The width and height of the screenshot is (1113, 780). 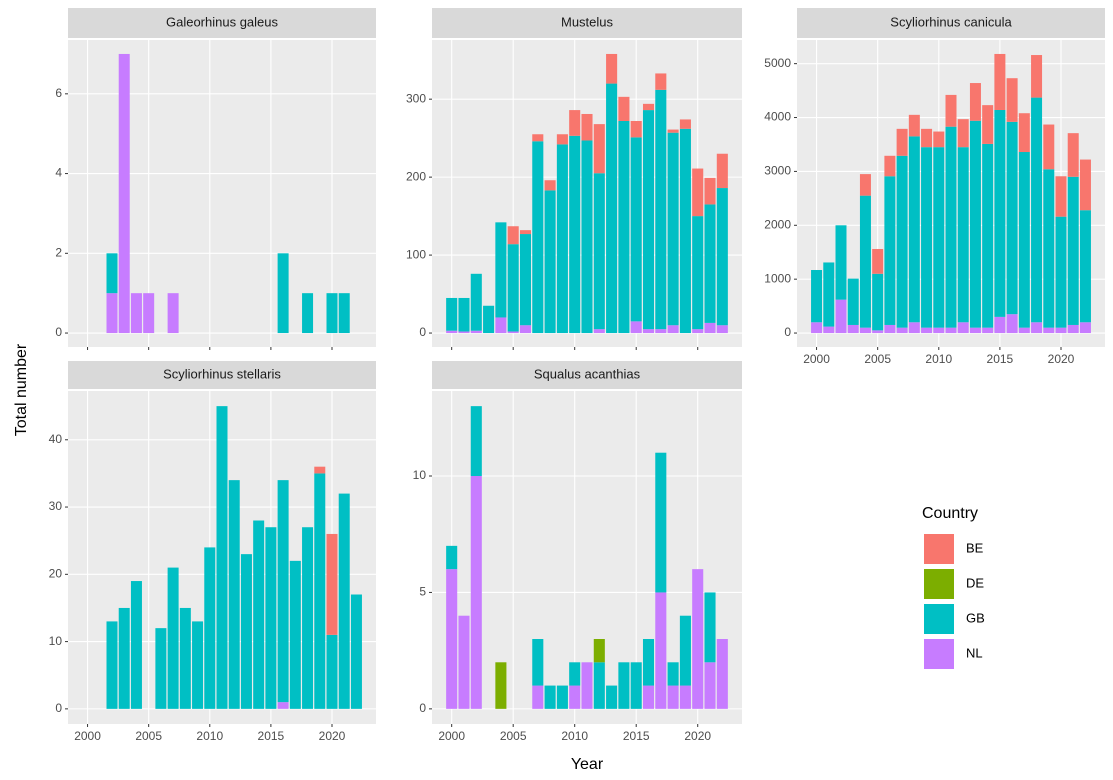 I want to click on y-tick-label: 3000, so click(x=777, y=171).